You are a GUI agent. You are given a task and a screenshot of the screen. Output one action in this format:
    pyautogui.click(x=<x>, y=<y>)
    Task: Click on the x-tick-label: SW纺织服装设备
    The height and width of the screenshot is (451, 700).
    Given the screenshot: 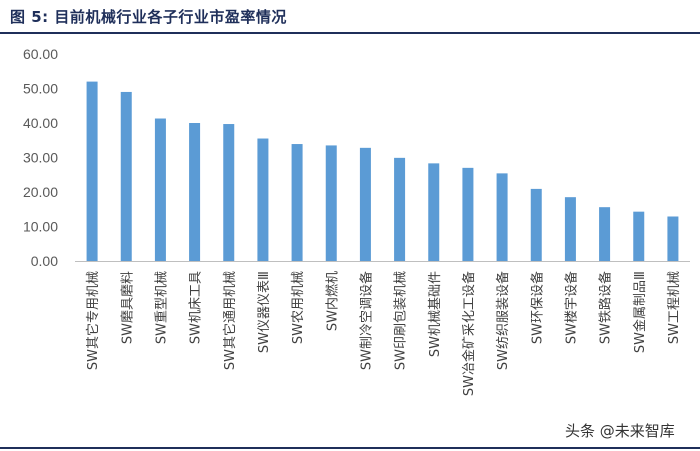 What is the action you would take?
    pyautogui.click(x=503, y=320)
    